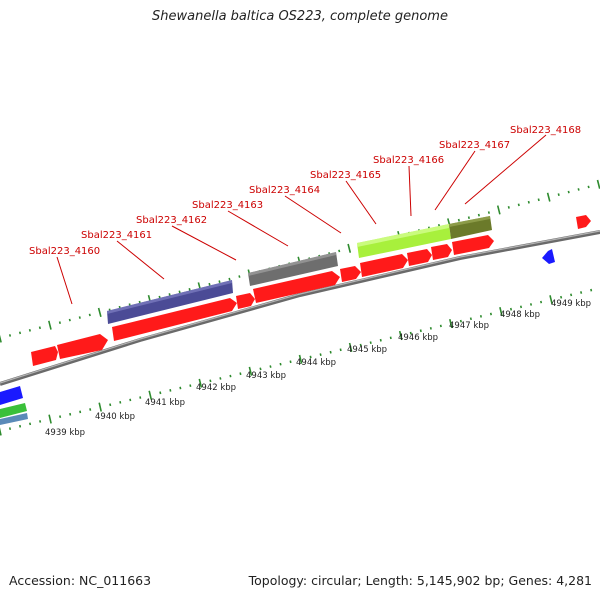 This screenshot has height=600, width=600. Describe the element at coordinates (293, 269) in the screenshot. I see `feature-bar-gray` at that location.